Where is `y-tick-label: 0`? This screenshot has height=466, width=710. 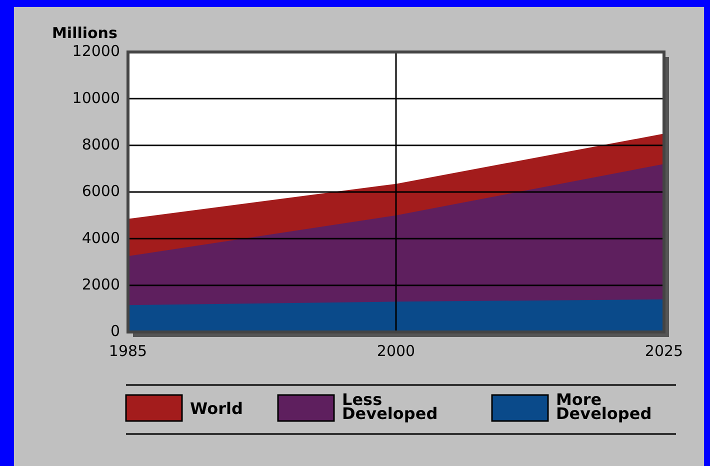
y-tick-label: 0 is located at coordinates (115, 331).